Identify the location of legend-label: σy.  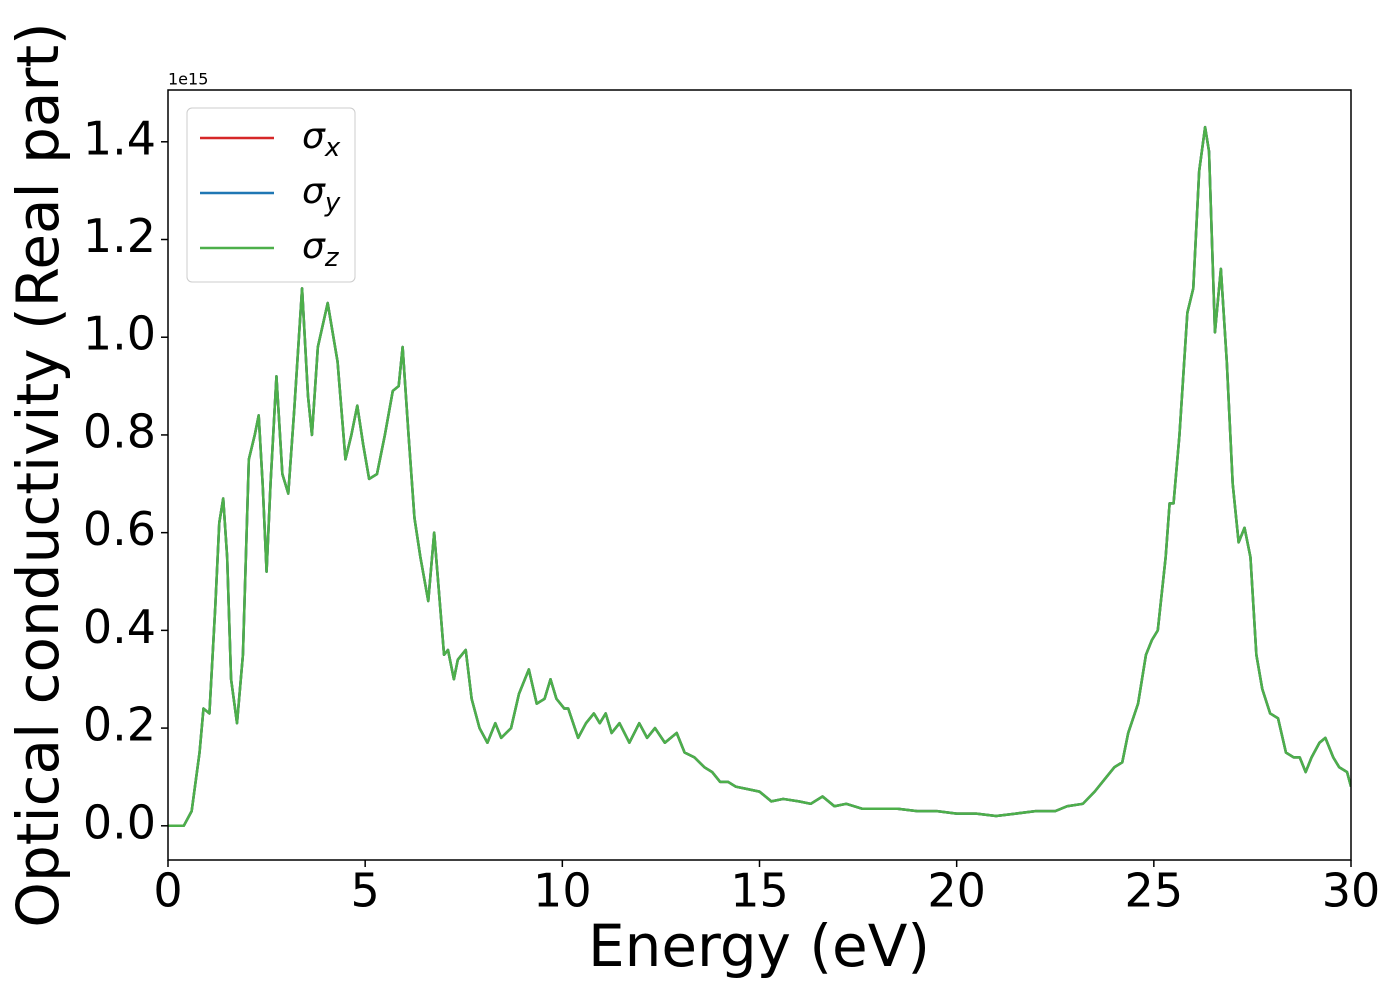
(321, 194).